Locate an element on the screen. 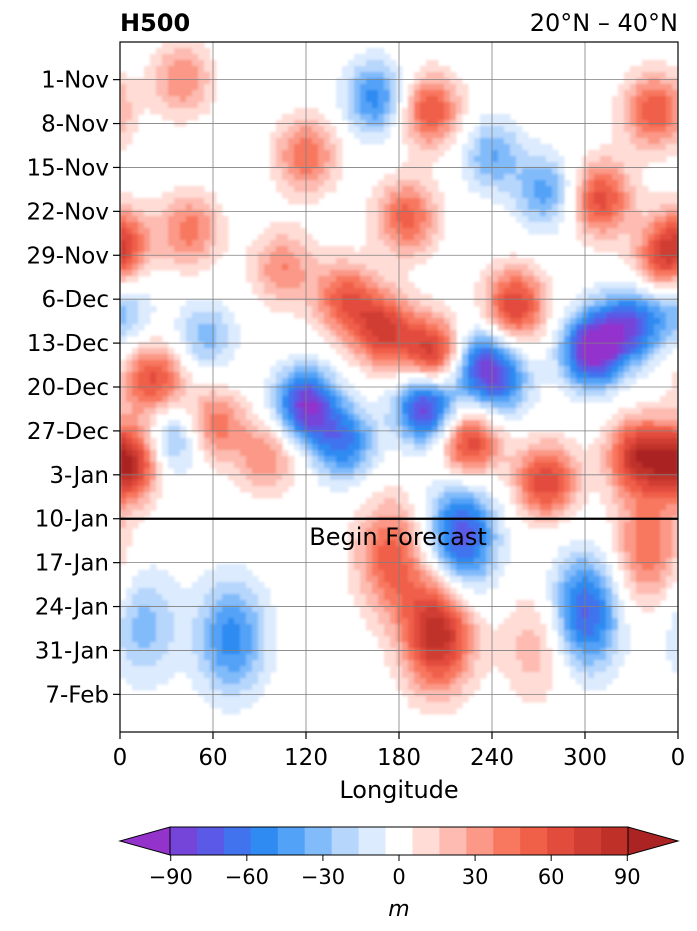  x-tick-label: 240 is located at coordinates (492, 758).